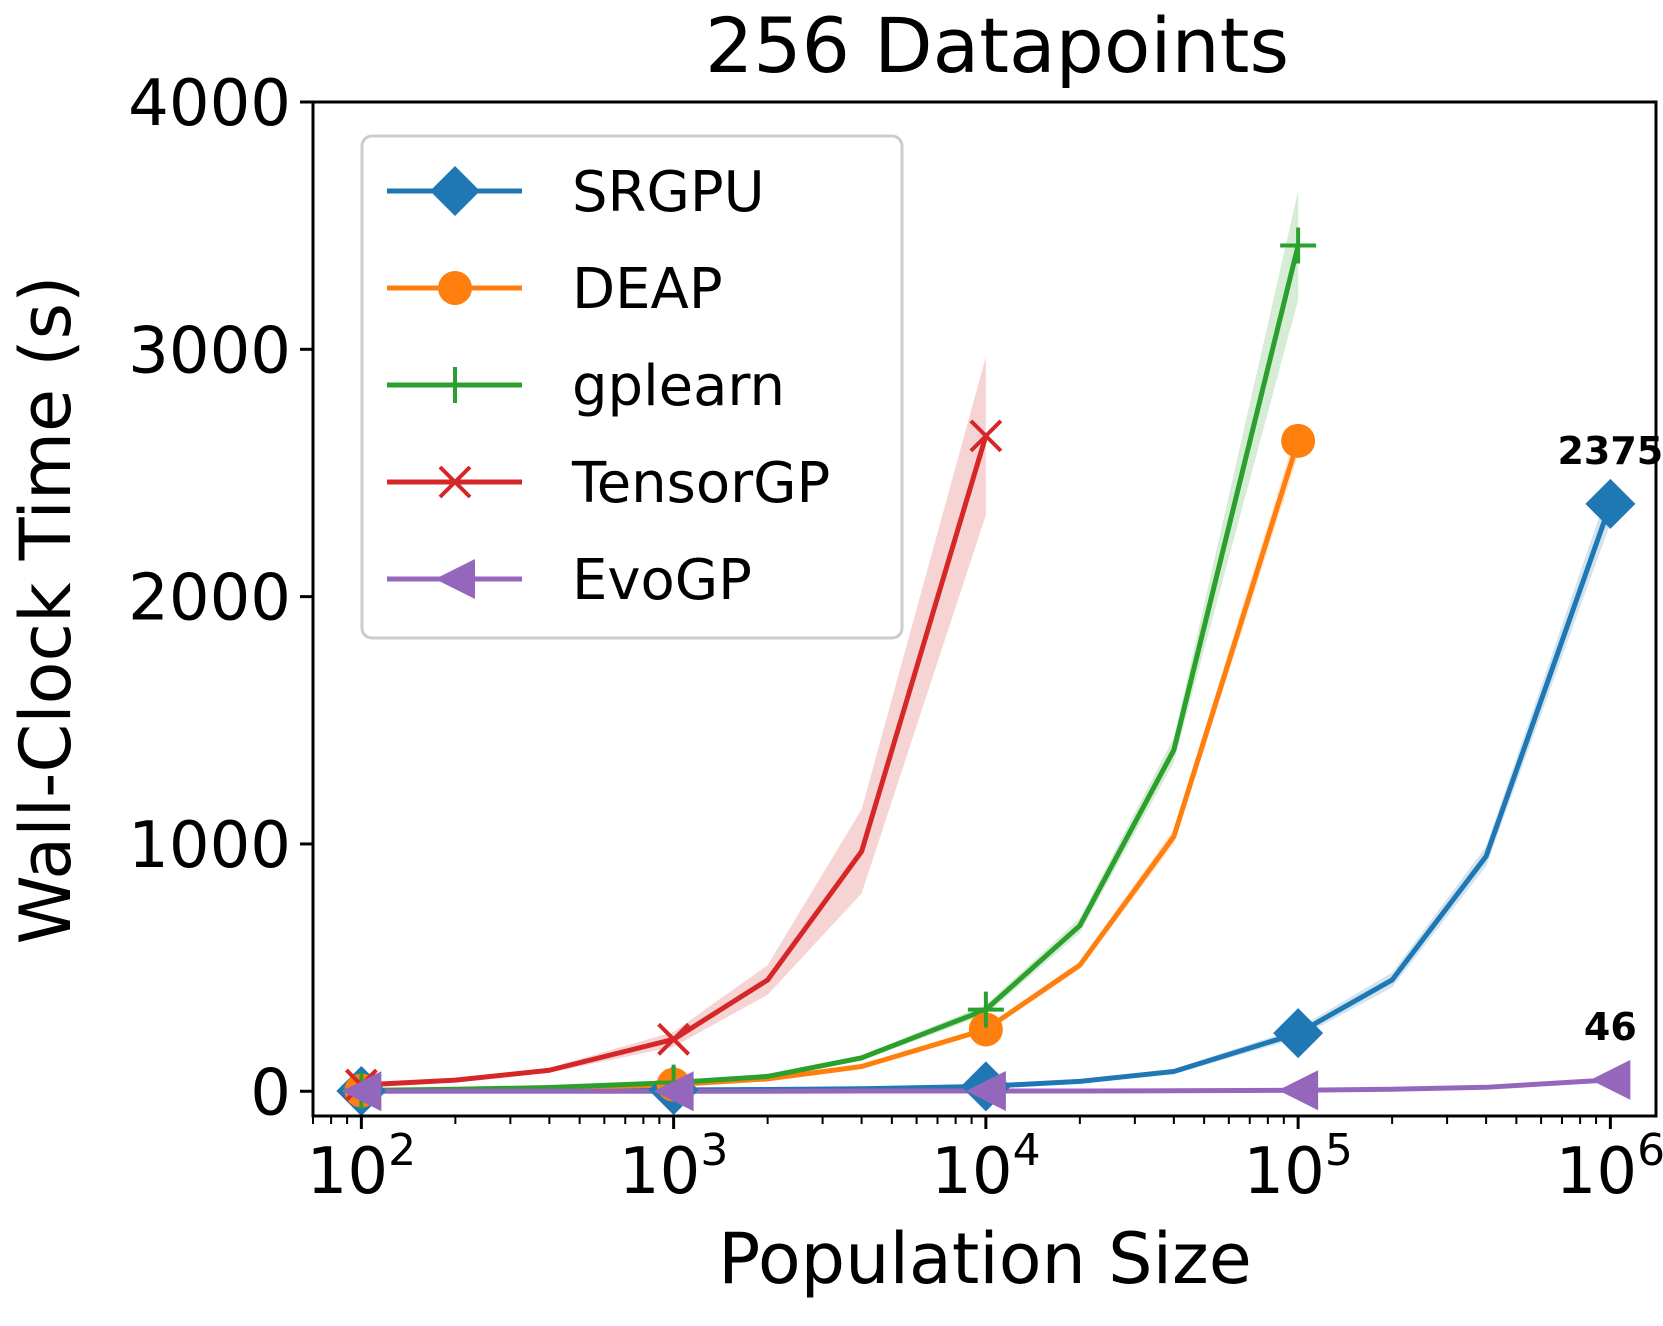 Image resolution: width=1663 pixels, height=1326 pixels. Describe the element at coordinates (700, 483) in the screenshot. I see `legend-label: TensorGP` at that location.